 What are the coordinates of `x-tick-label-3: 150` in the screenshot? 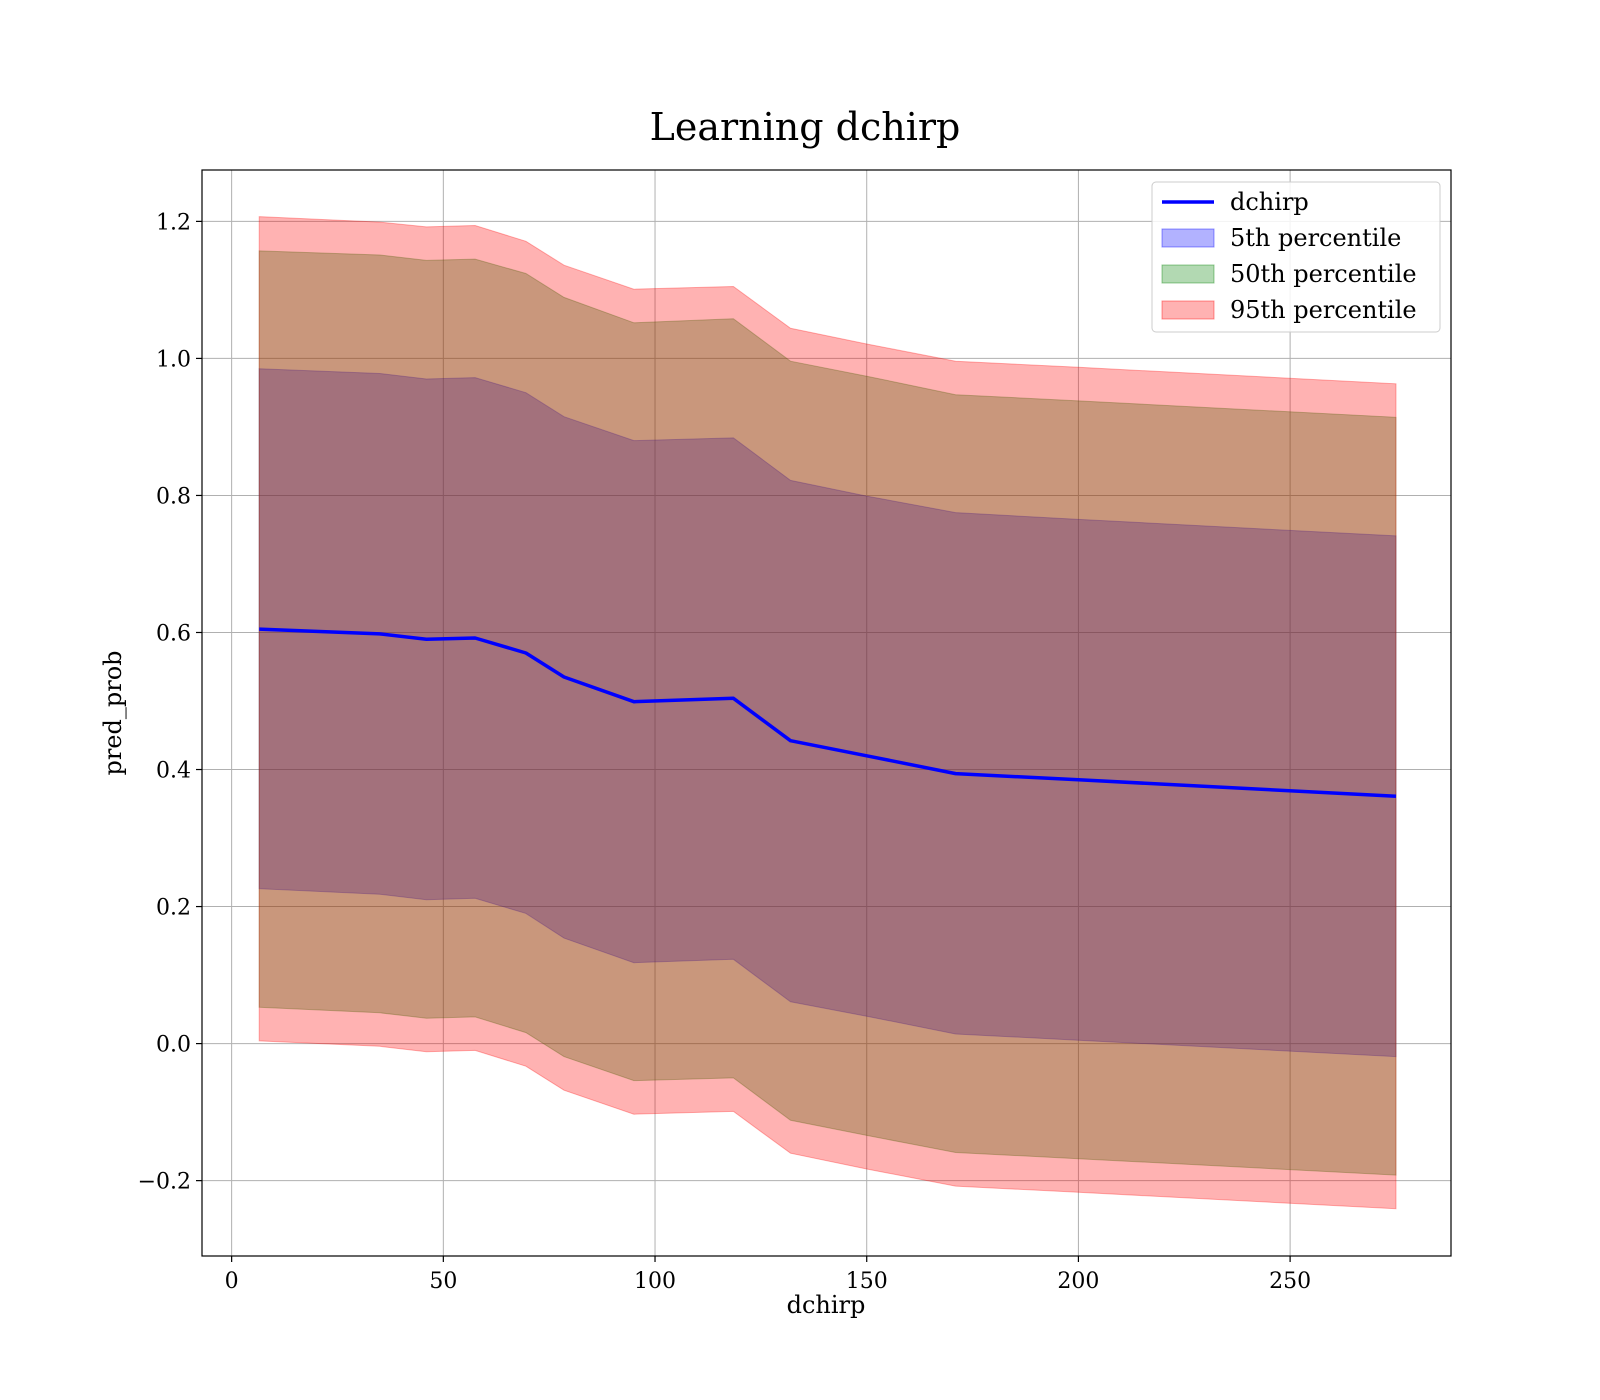 It's located at (867, 1281).